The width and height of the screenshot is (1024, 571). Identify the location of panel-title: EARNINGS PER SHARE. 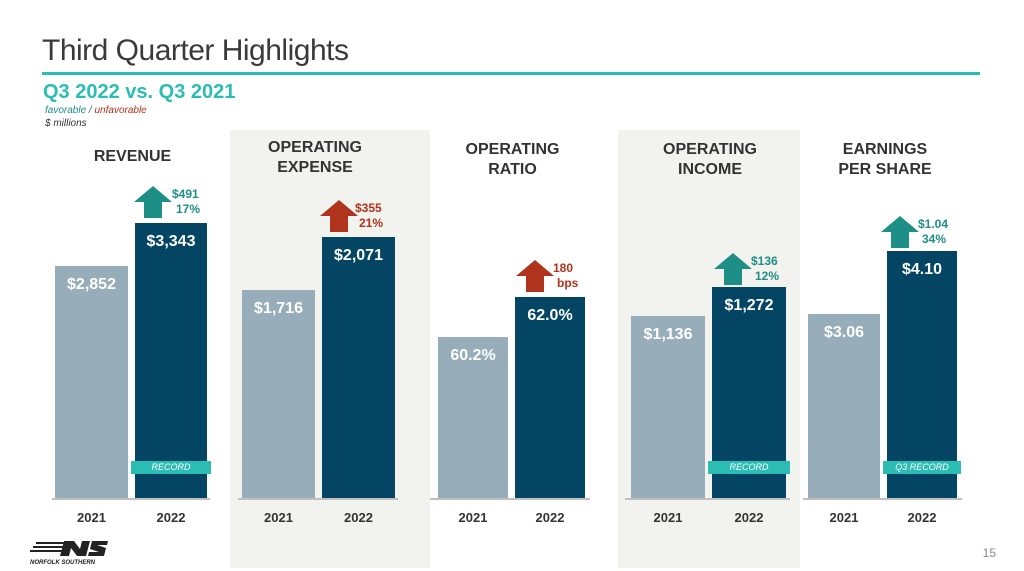
(885, 160).